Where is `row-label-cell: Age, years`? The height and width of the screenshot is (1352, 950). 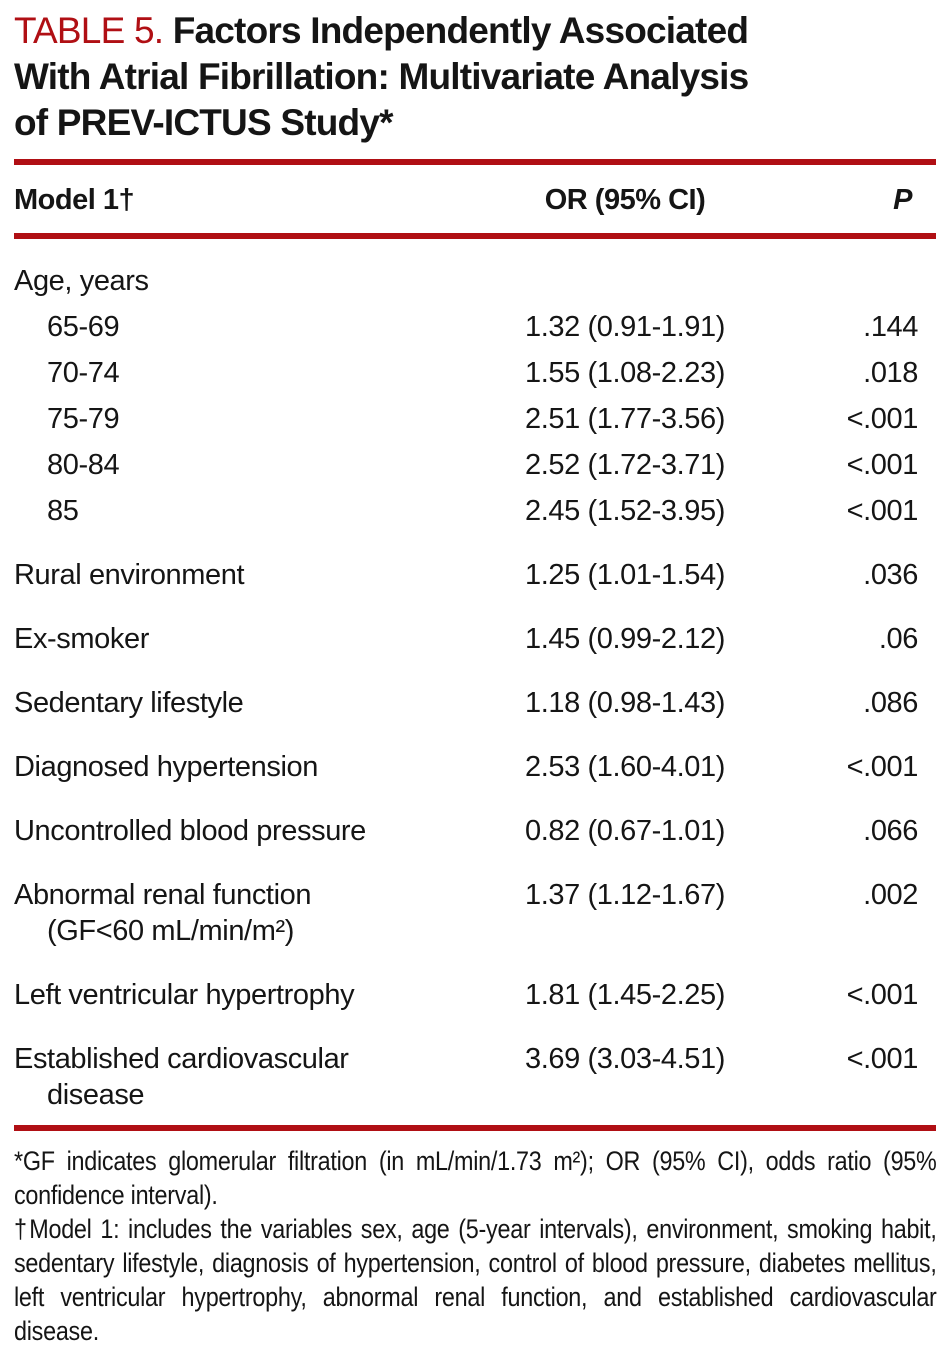 row-label-cell: Age, years is located at coordinates (242, 281).